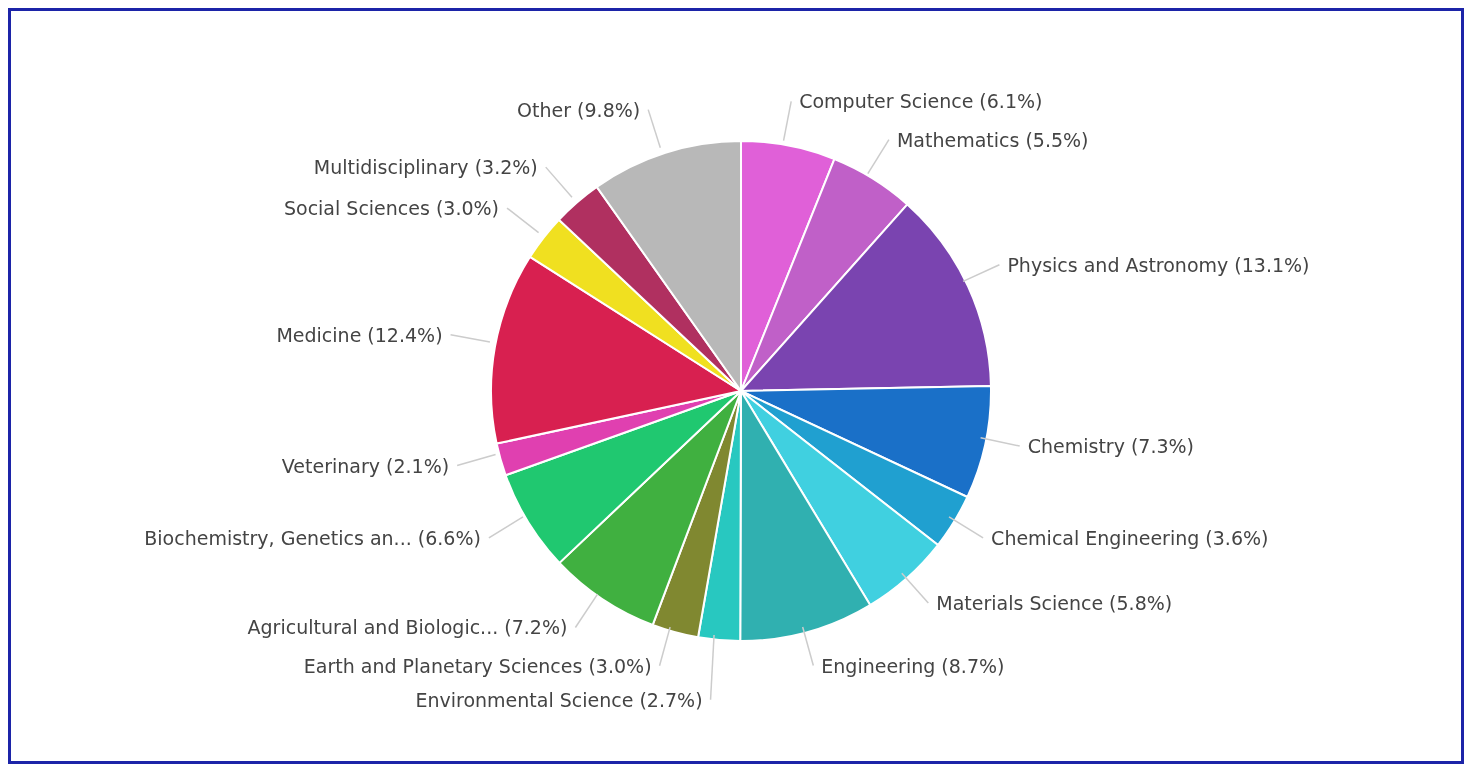 Image resolution: width=1470 pixels, height=772 pixels. What do you see at coordinates (921, 101) in the screenshot?
I see `slice-label: Computer Science (6.1%)` at bounding box center [921, 101].